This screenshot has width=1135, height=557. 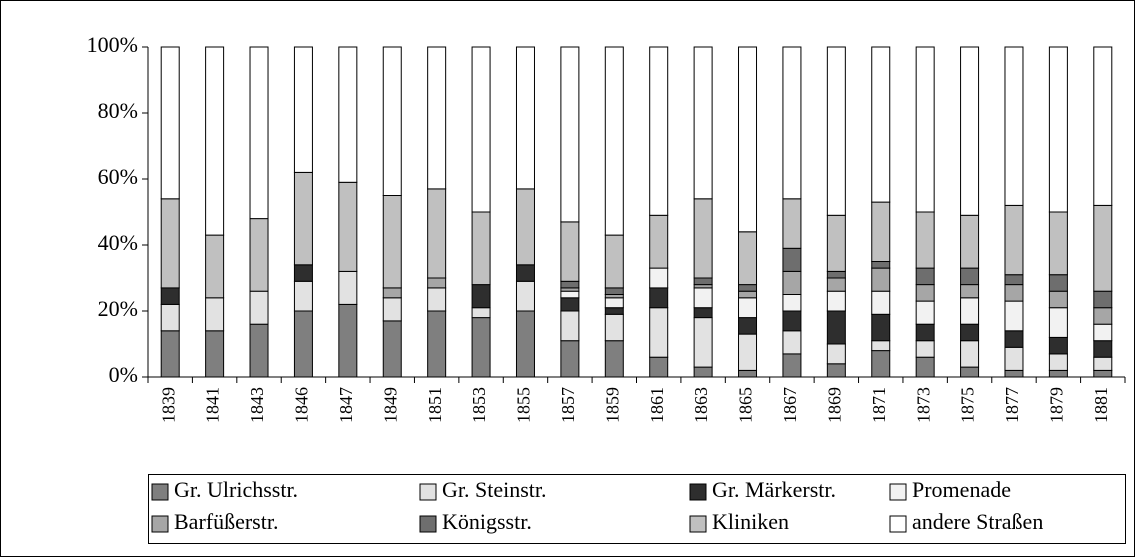 I want to click on x-tick-label: 1879, so click(x=1057, y=405).